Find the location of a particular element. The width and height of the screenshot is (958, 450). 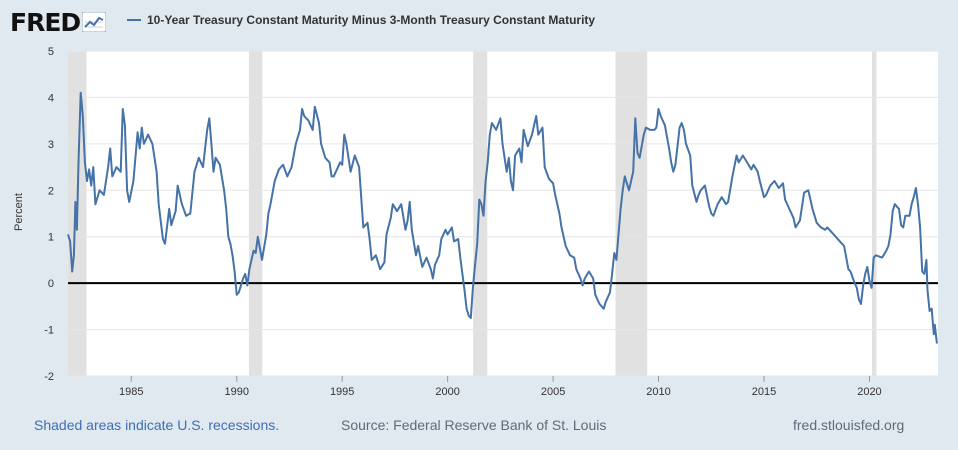

x-tick-label: 2015 is located at coordinates (764, 392).